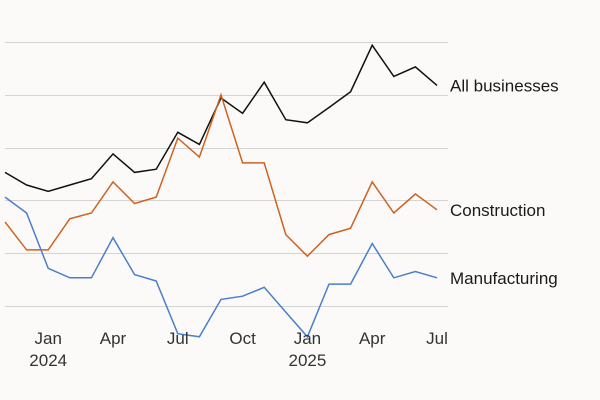 The height and width of the screenshot is (400, 600). I want to click on series-labels: All businesses Construction Manufacturing, so click(504, 181).